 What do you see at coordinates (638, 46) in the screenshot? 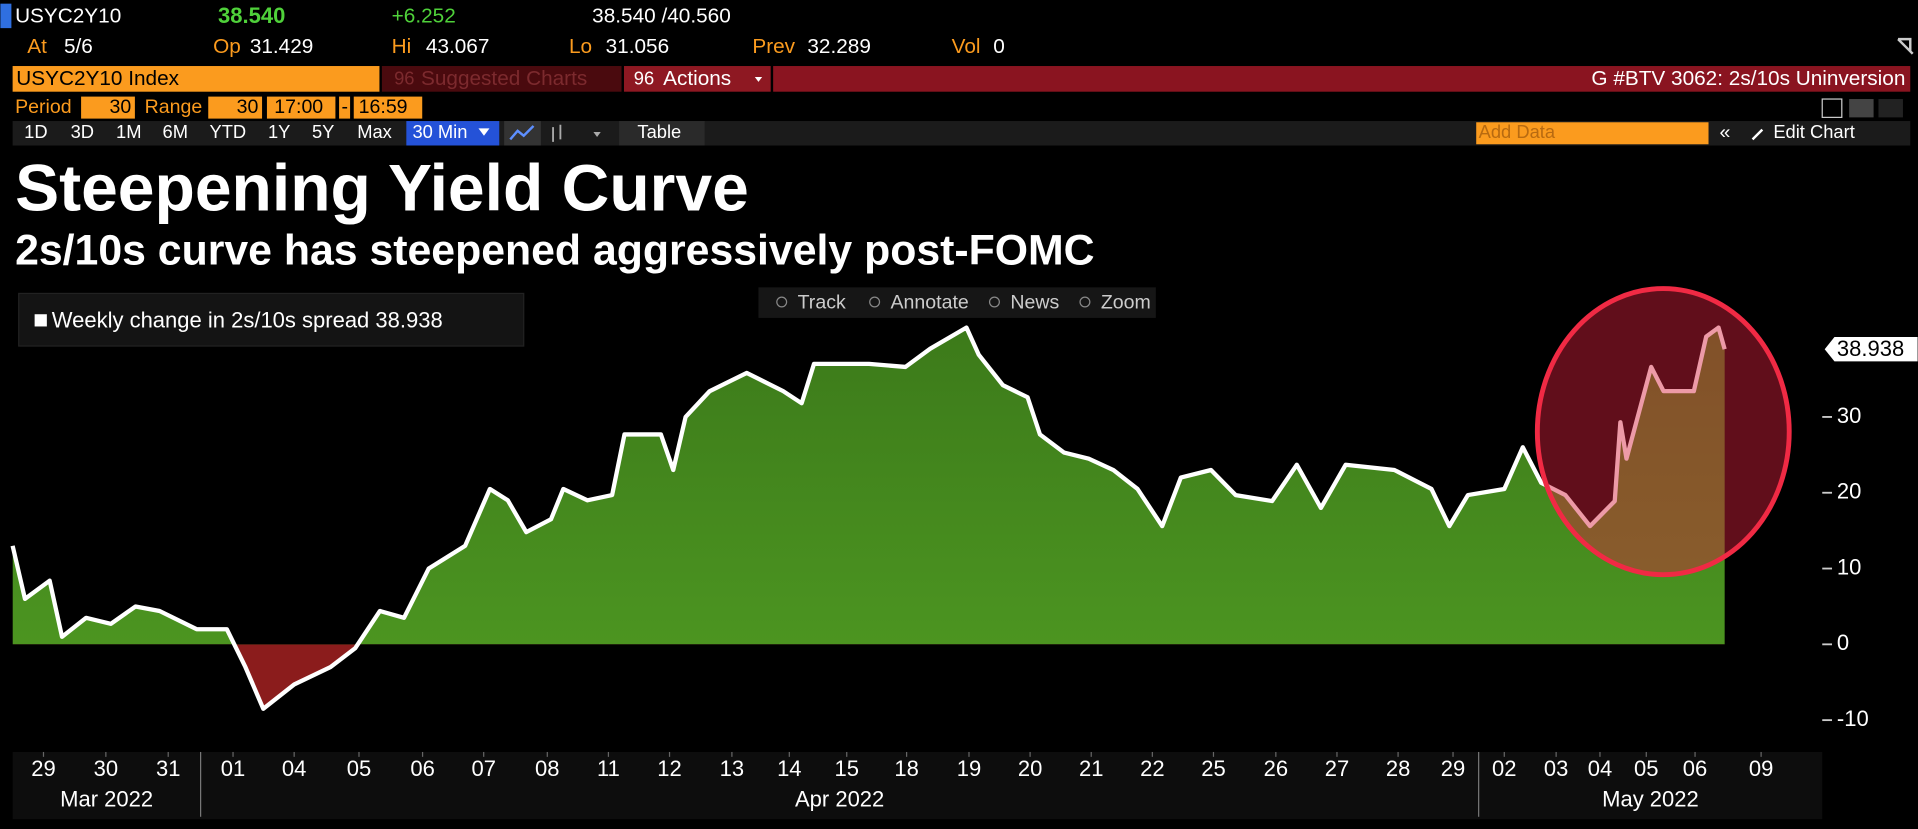
I see `stat-value: 31.056` at bounding box center [638, 46].